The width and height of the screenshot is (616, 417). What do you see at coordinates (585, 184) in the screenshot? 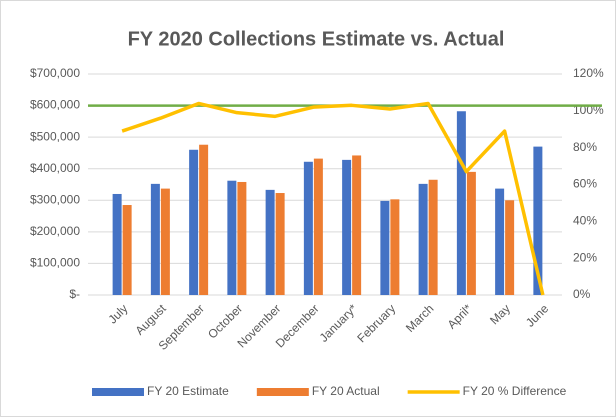
I see `y2-tick-label: 60%` at bounding box center [585, 184].